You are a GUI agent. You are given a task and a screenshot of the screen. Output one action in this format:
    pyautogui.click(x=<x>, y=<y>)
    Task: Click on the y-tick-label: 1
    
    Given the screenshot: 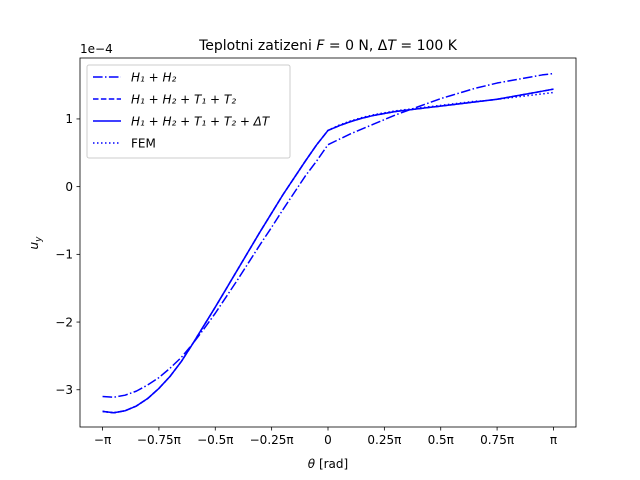 What is the action you would take?
    pyautogui.click(x=69, y=119)
    